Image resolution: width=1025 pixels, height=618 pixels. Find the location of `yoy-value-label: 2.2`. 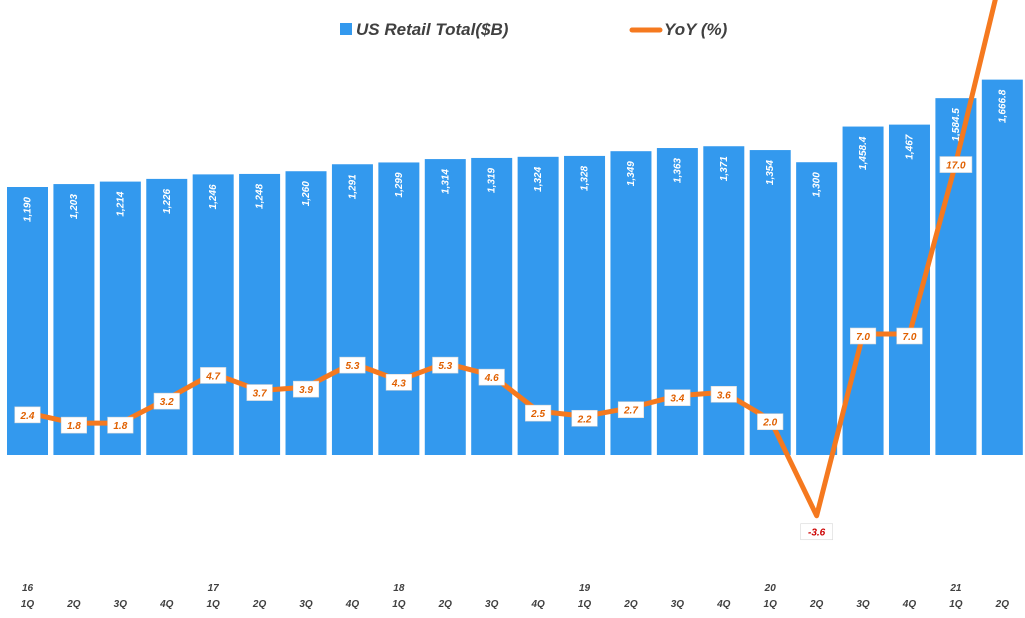

yoy-value-label: 2.2 is located at coordinates (584, 419).